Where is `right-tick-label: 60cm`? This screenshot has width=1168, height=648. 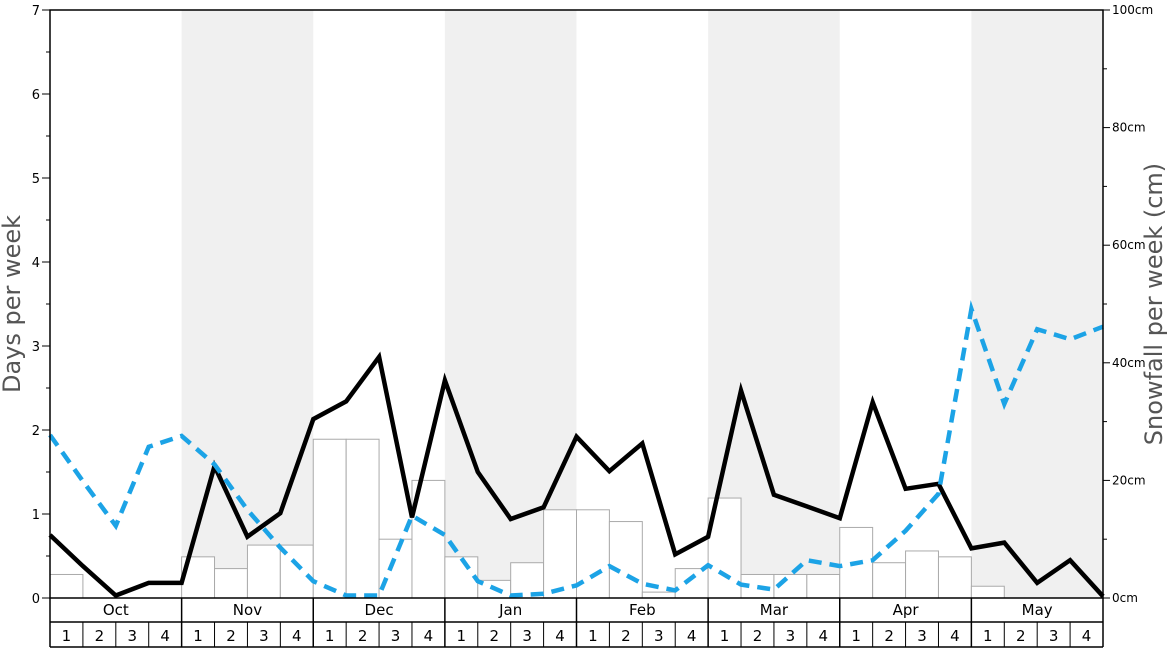 right-tick-label: 60cm is located at coordinates (1129, 245).